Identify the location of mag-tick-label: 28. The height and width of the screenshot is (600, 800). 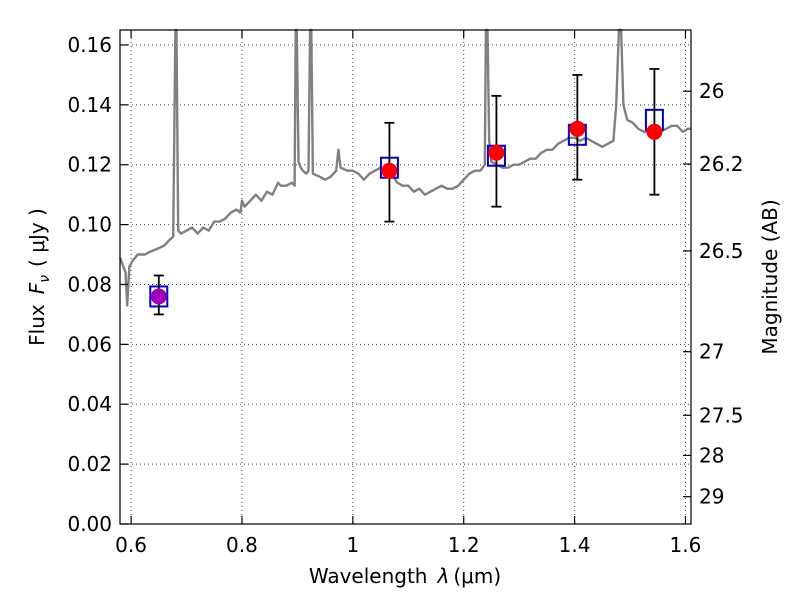
(711, 455).